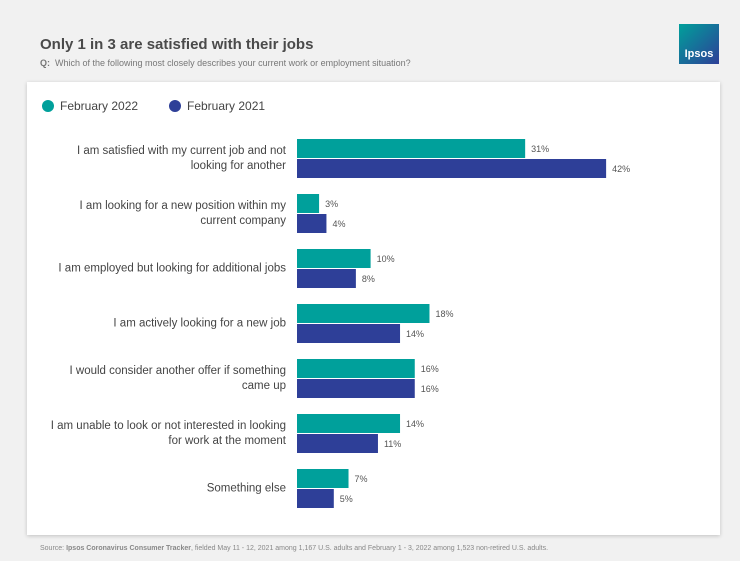 This screenshot has height=561, width=740. What do you see at coordinates (128, 548) in the screenshot?
I see `source-name: Ipsos Coronavirus Consumer Tracker` at bounding box center [128, 548].